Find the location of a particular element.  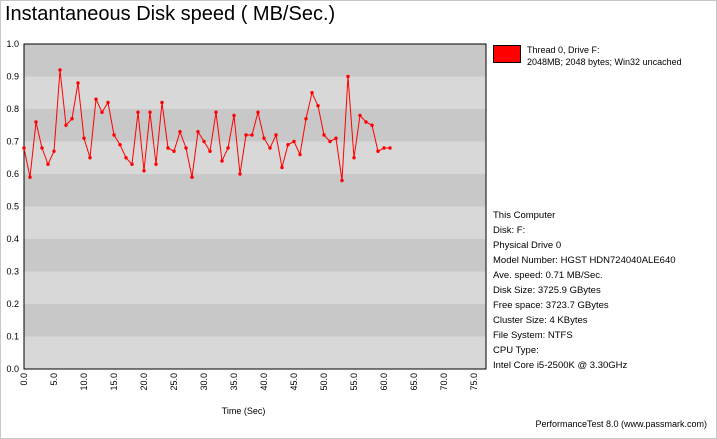

x-tick-label: 20.0 is located at coordinates (144, 382).